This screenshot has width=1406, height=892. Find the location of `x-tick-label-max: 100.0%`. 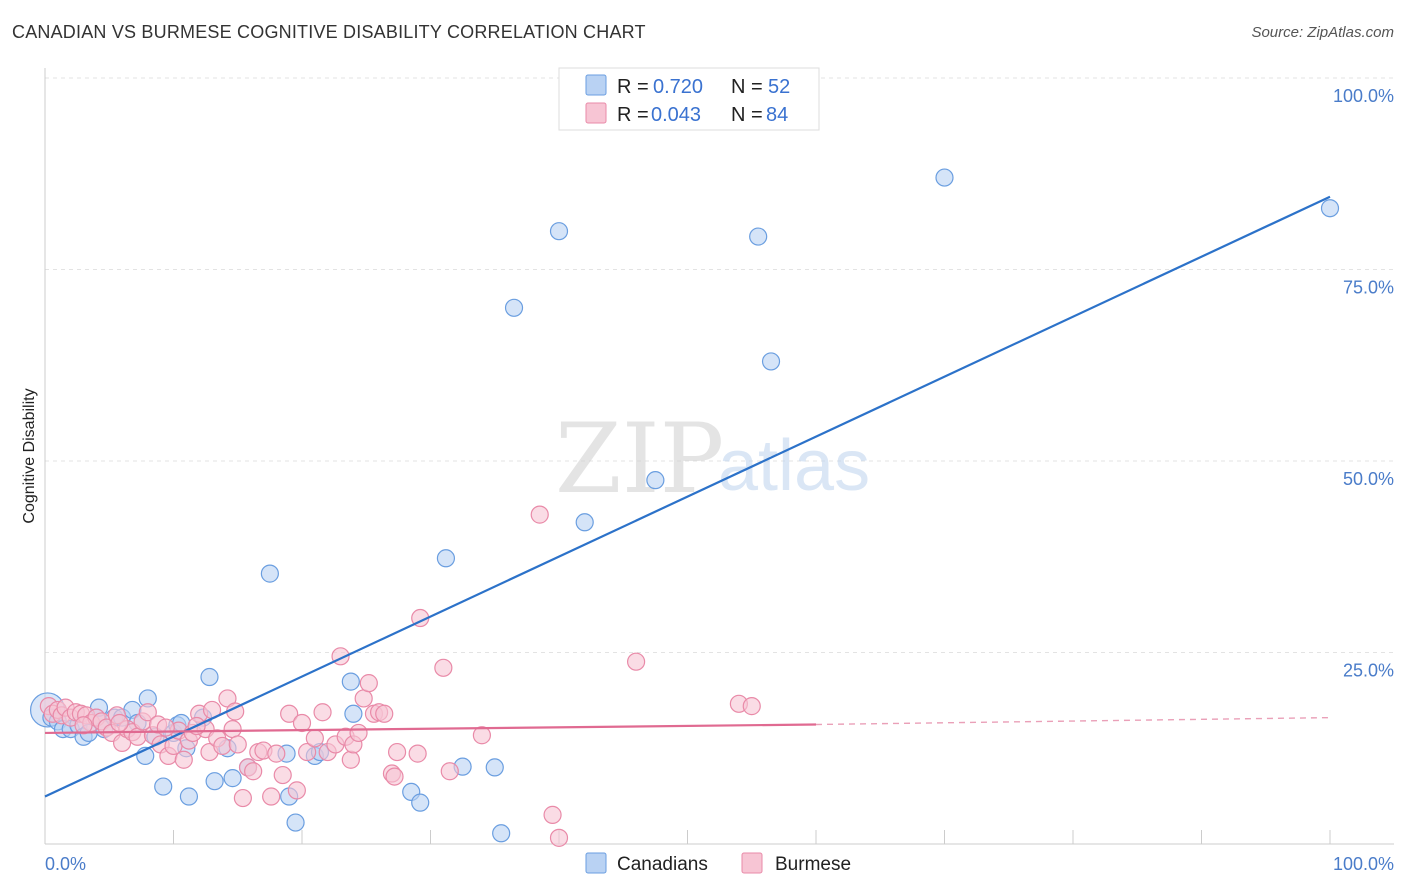

x-tick-label-max: 100.0% is located at coordinates (1363, 864).